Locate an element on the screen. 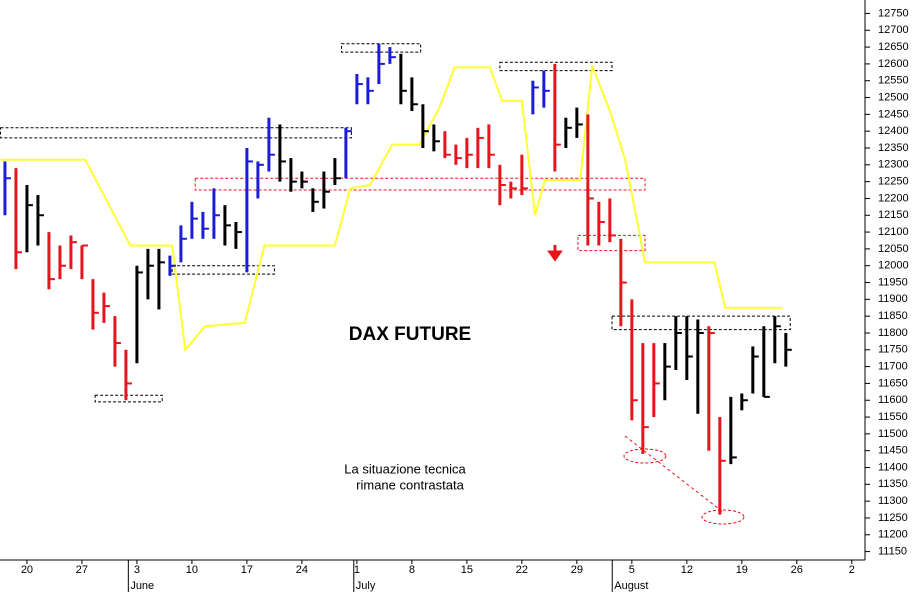 The height and width of the screenshot is (592, 915). y-tick-label: 12150 is located at coordinates (893, 215).